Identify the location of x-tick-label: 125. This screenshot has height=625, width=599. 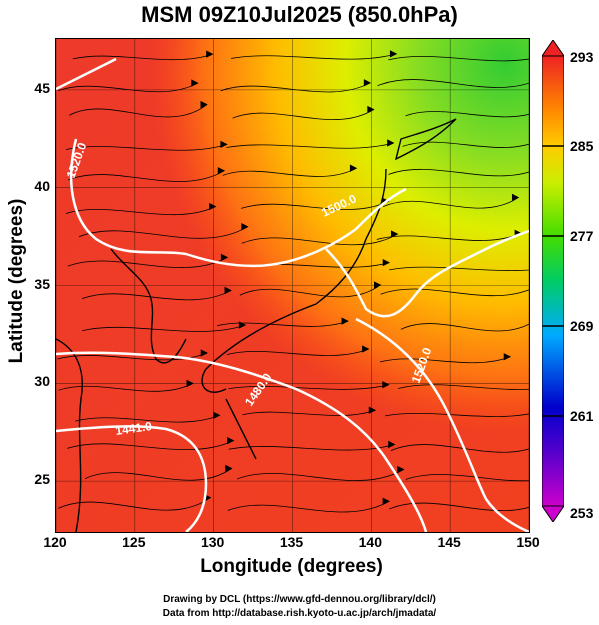
(134, 542).